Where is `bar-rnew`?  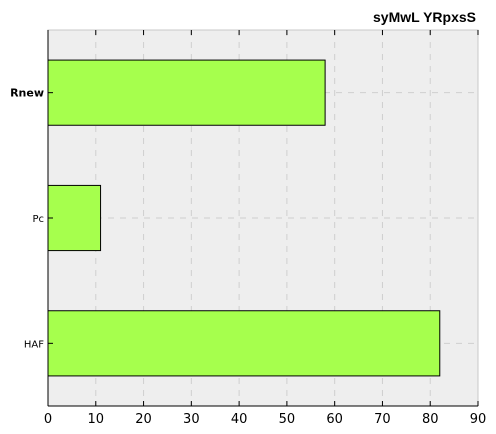
bar-rnew is located at coordinates (186, 92).